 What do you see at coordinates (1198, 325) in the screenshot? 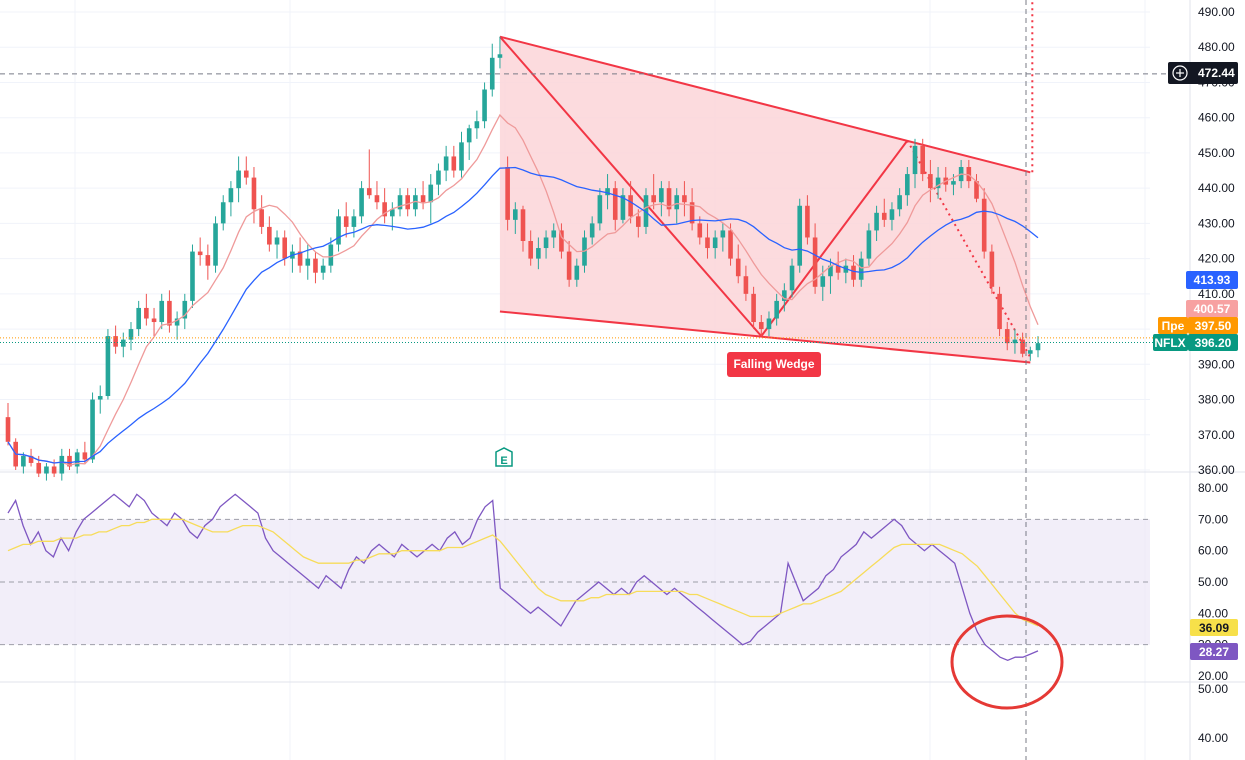
I see `prev-close-badge: Пре 397.50` at bounding box center [1198, 325].